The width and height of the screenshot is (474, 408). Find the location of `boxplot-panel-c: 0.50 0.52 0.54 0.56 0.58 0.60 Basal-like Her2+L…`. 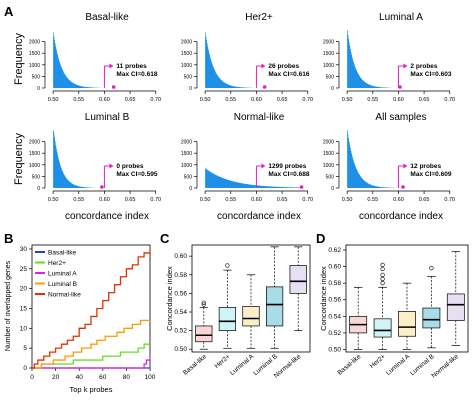

boxplot-panel-c: 0.50 0.52 0.54 0.56 0.58 0.60 Basal-like Her2+L… is located at coordinates (238, 312).